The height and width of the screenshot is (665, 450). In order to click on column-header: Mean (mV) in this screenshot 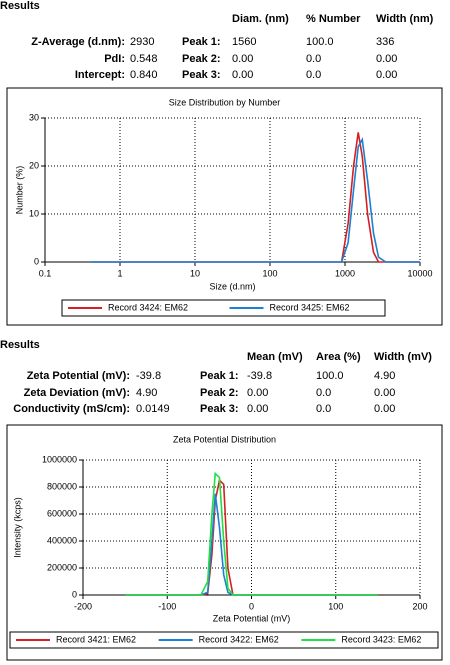, I will do `click(275, 357)`.